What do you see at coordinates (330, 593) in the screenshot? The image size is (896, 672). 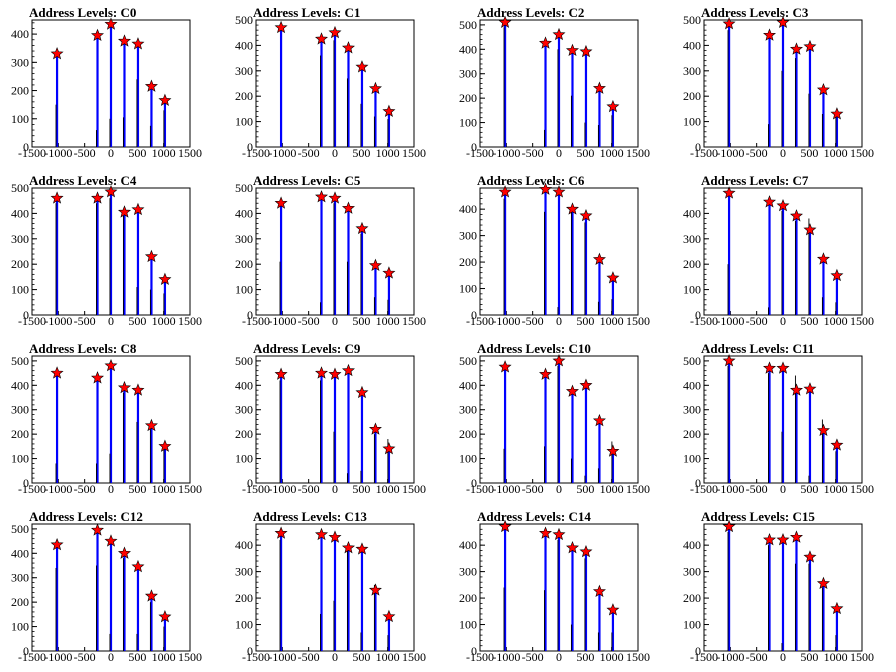 I see `chart-plot: 0 100 200 300 400 -1500-1000 -500 0 500 1000 1500` at bounding box center [330, 593].